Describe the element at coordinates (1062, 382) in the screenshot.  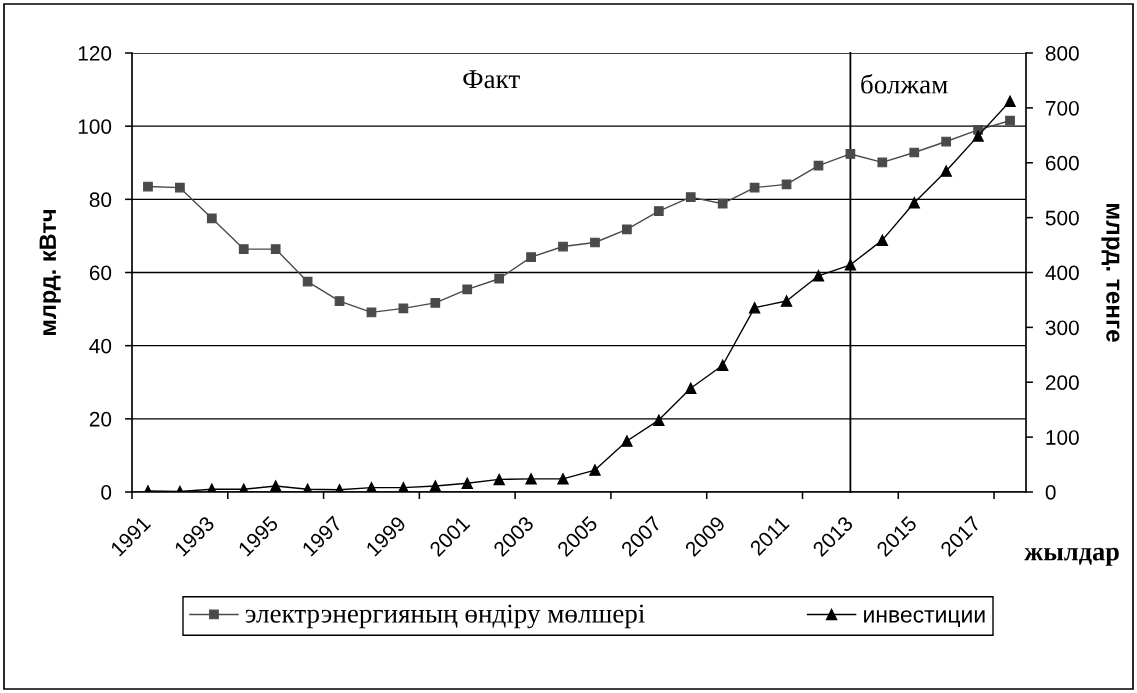
I see `y2-tick-label: 200` at that location.